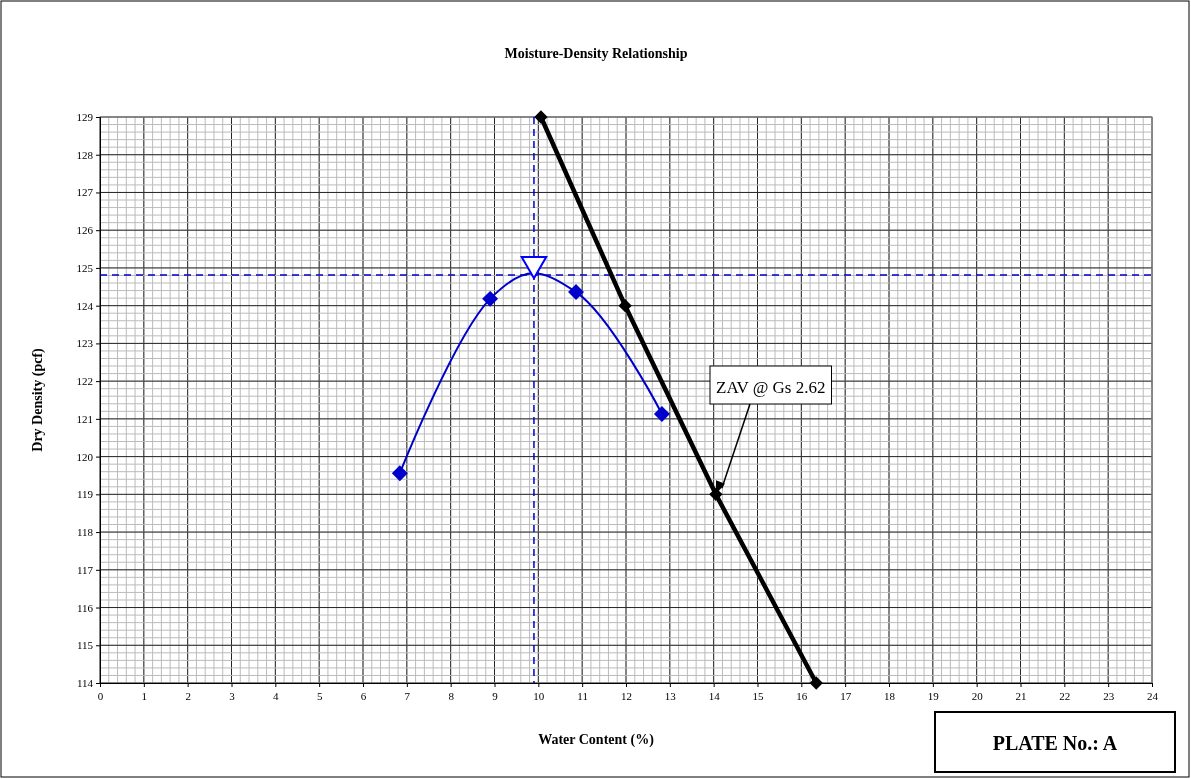 This screenshot has width=1191, height=779. Describe the element at coordinates (85, 569) in the screenshot. I see `y-tick-label: 117` at that location.